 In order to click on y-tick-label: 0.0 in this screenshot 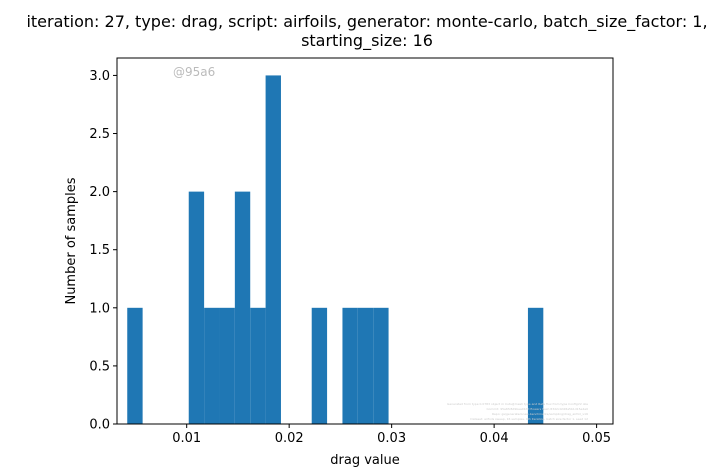, I will do `click(99, 425)`.